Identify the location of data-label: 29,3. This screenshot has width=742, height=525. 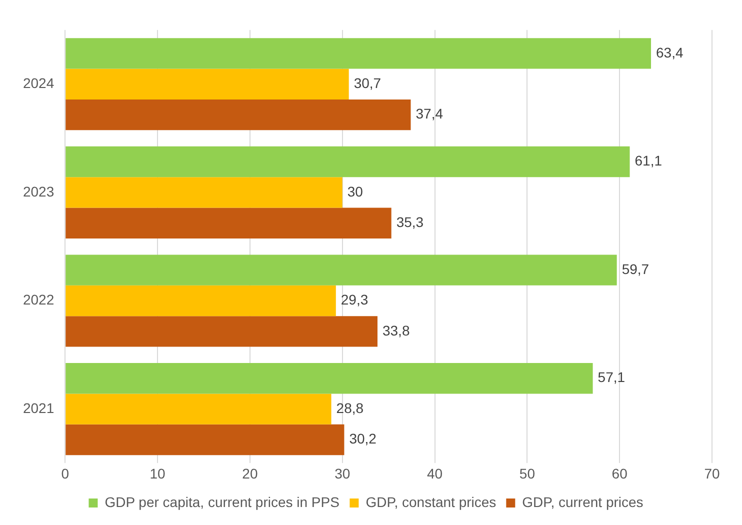
(354, 300).